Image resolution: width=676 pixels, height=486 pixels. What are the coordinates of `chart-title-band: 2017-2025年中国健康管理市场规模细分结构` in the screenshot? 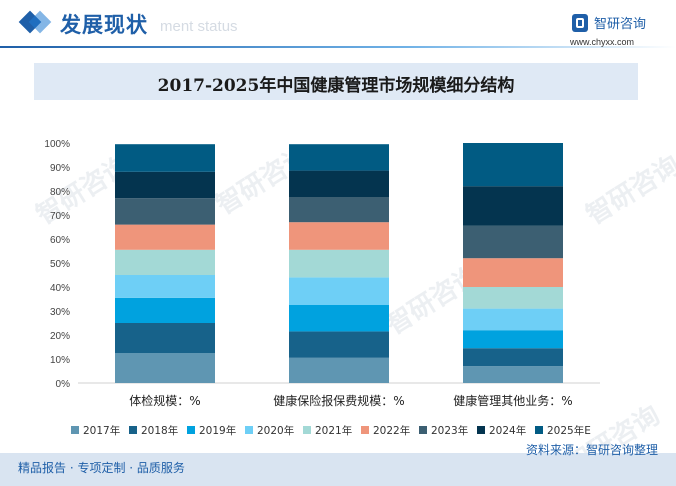 It's located at (336, 81).